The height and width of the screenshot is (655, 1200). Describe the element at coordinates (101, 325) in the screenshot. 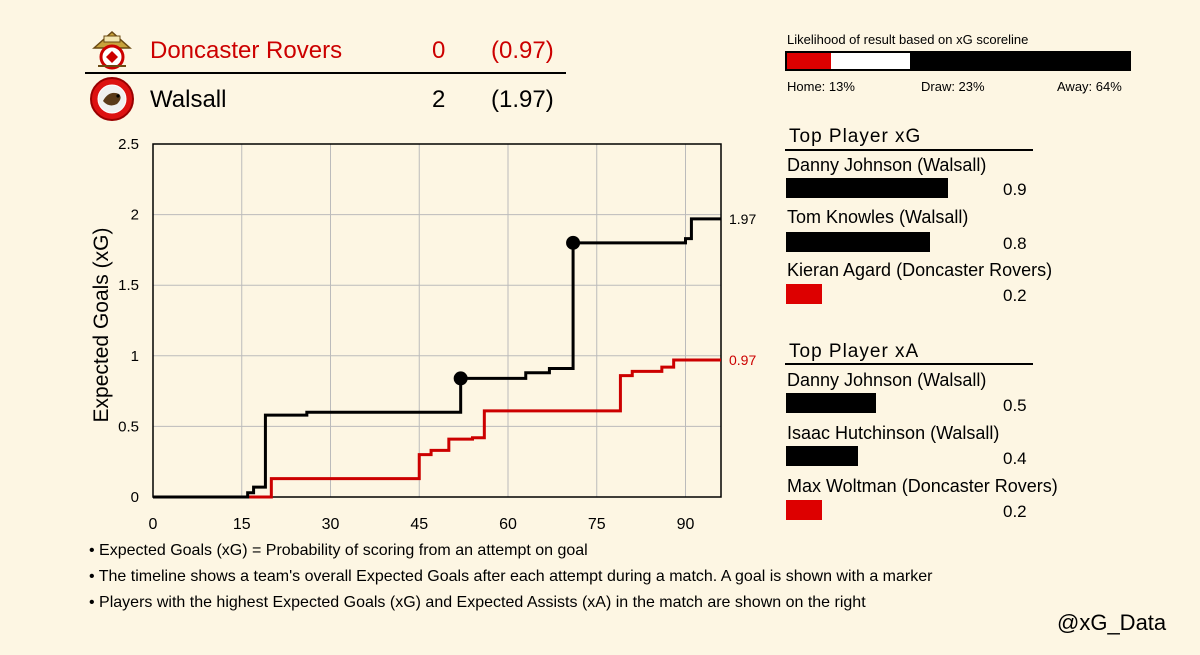

I see `y-axis-label: Expected Goals (xG)` at that location.